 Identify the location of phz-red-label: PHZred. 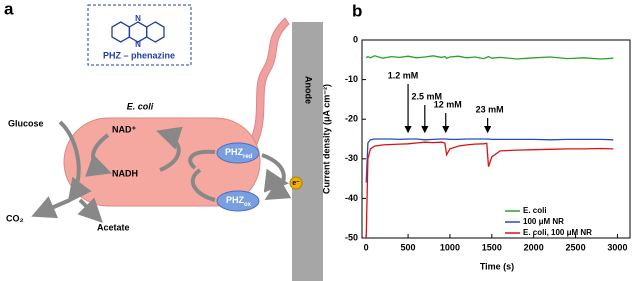
(239, 153).